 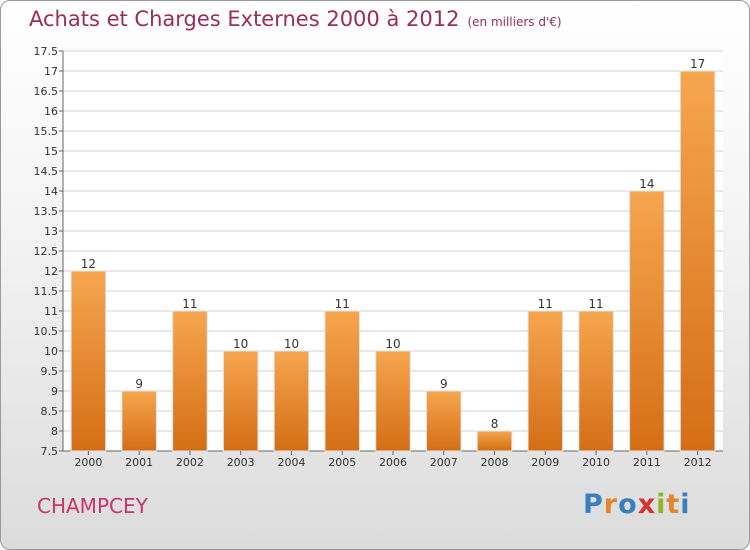 I want to click on place-name: CHAMPCEY, so click(x=92, y=506).